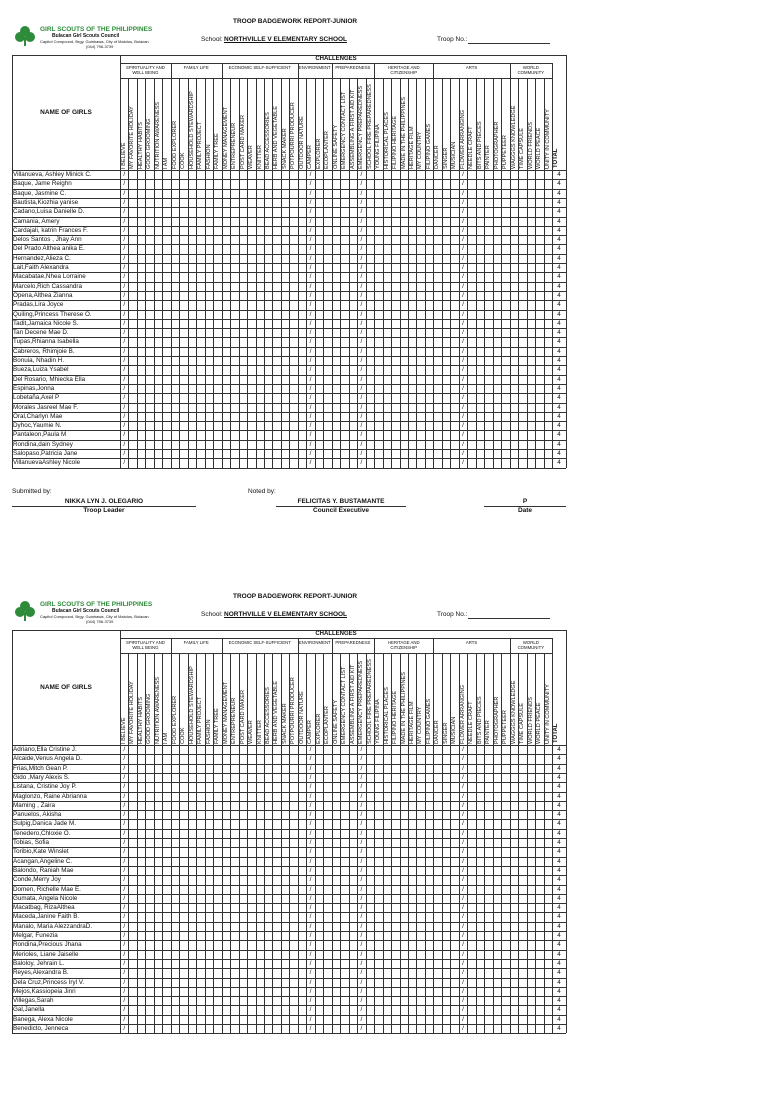 This screenshot has width=768, height=1115. I want to click on girl-name: Opena,Althea Zianna, so click(43, 295).